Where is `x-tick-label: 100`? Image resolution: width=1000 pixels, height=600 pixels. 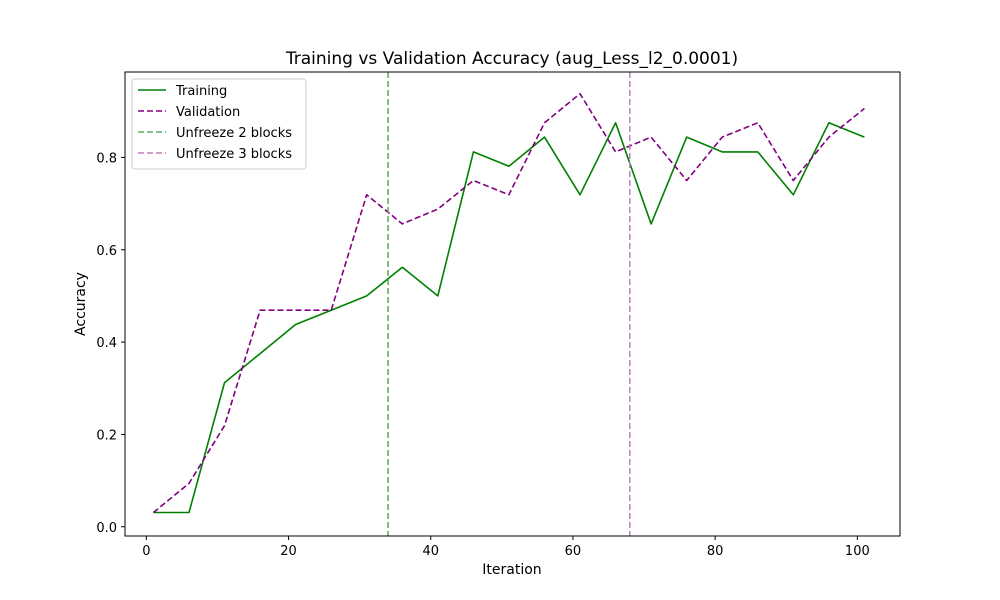 x-tick-label: 100 is located at coordinates (857, 551).